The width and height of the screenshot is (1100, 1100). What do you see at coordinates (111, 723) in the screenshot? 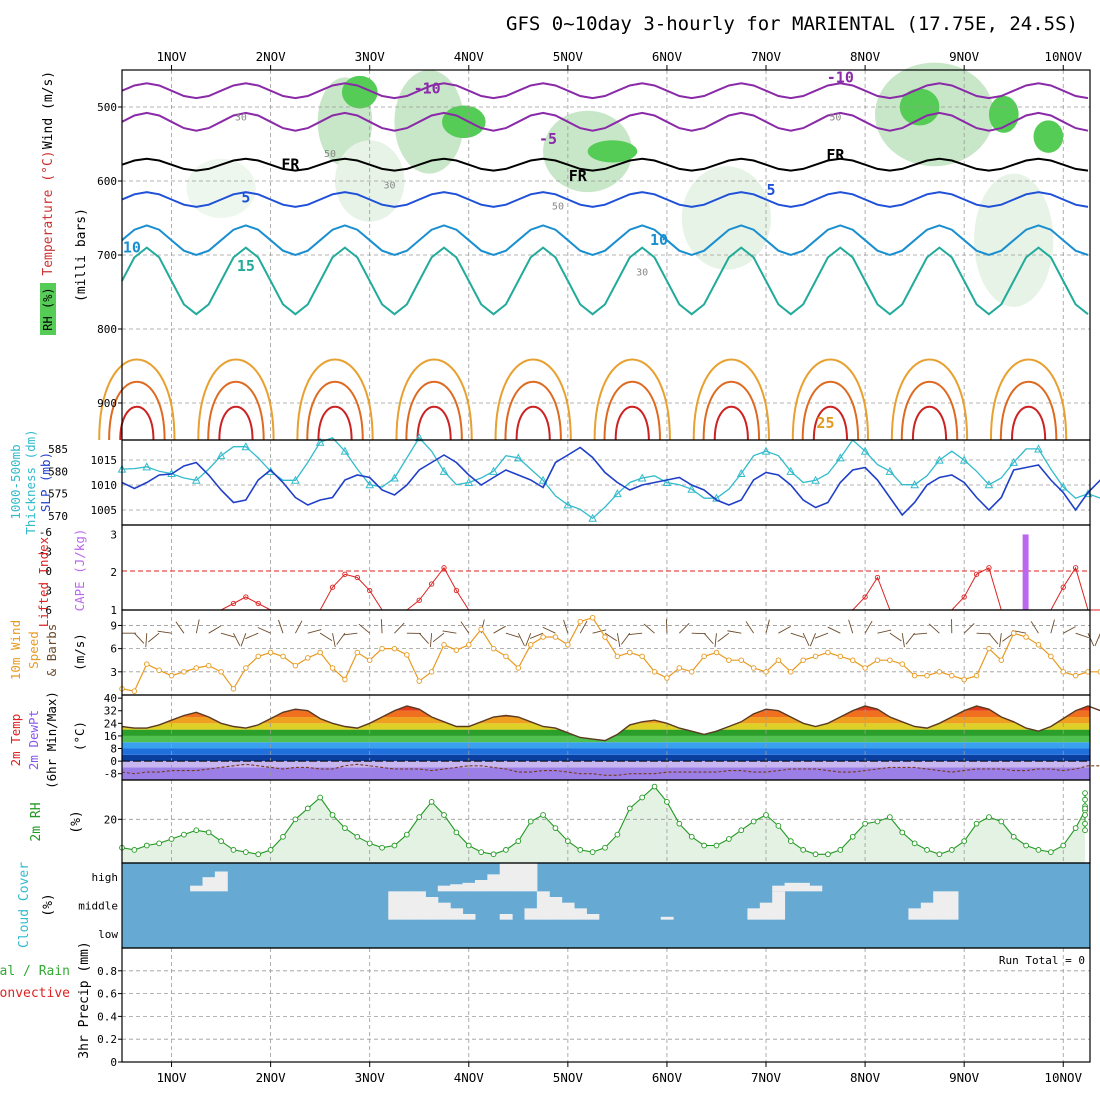
I see `y-tick-label: 24` at bounding box center [111, 723].